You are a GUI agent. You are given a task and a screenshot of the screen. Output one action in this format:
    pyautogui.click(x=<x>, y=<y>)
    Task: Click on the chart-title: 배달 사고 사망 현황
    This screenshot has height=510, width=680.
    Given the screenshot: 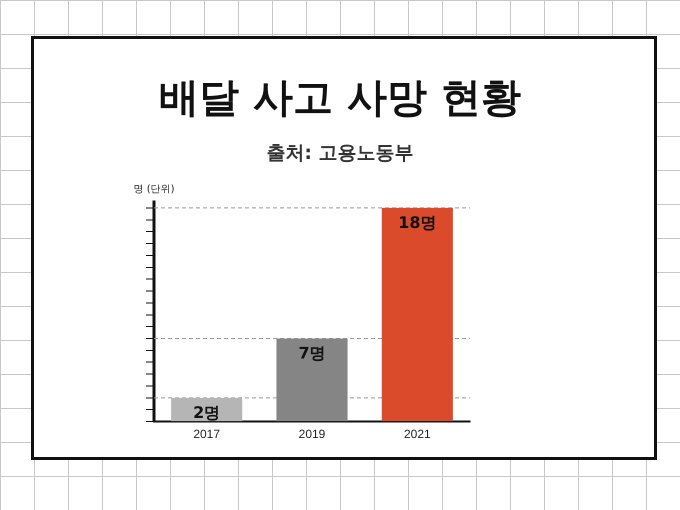 What is the action you would take?
    pyautogui.click(x=340, y=98)
    